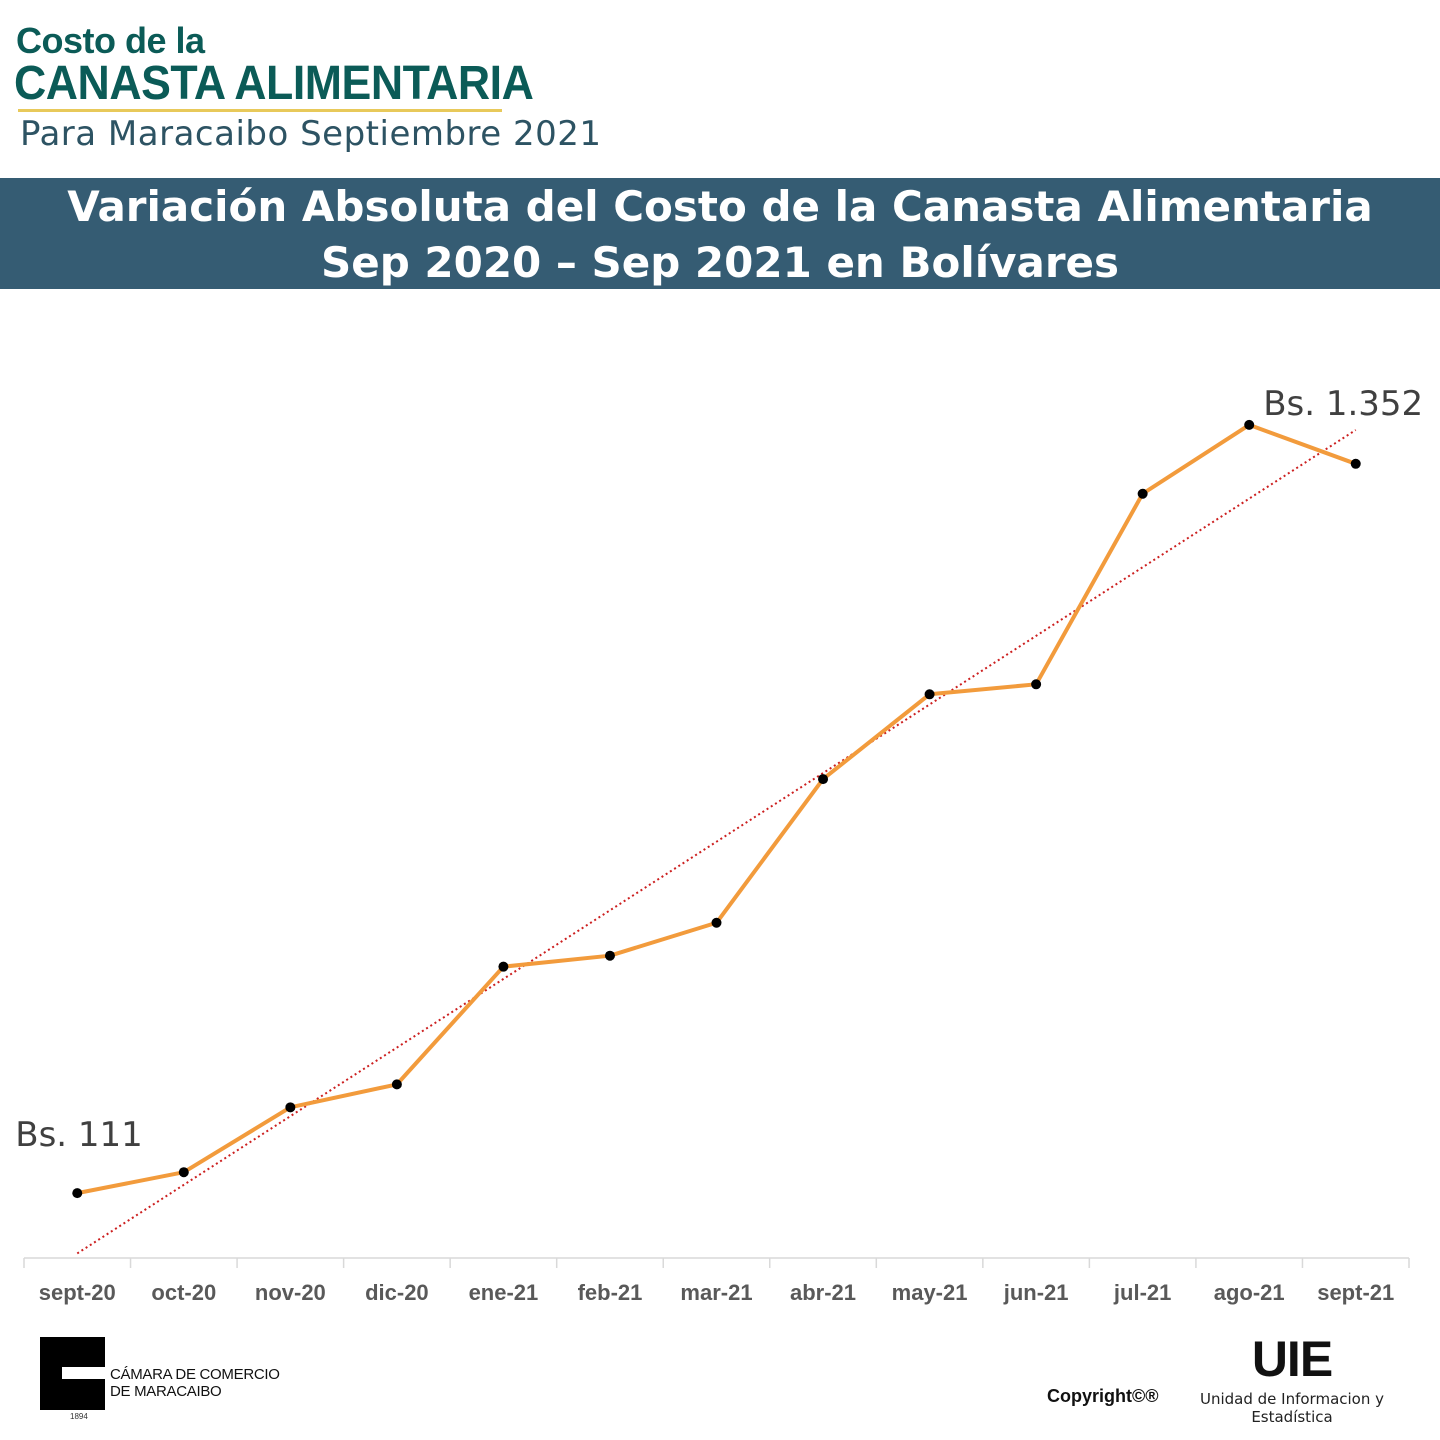 Image resolution: width=1440 pixels, height=1440 pixels. Describe the element at coordinates (290, 1292) in the screenshot. I see `x-tick-label: nov-20` at that location.